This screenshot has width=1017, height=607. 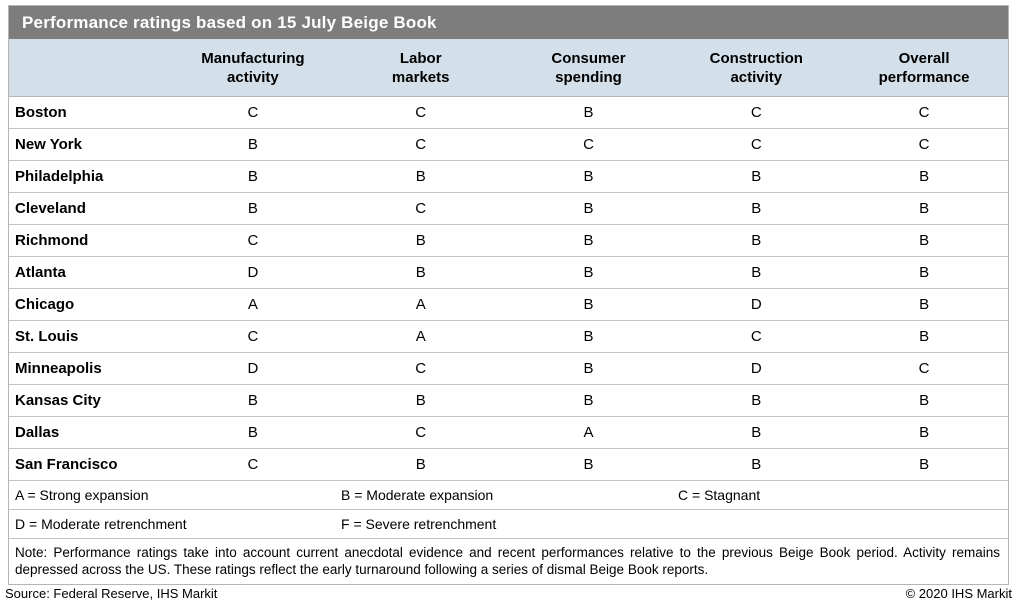 I want to click on district-name: Chicago, so click(x=45, y=304).